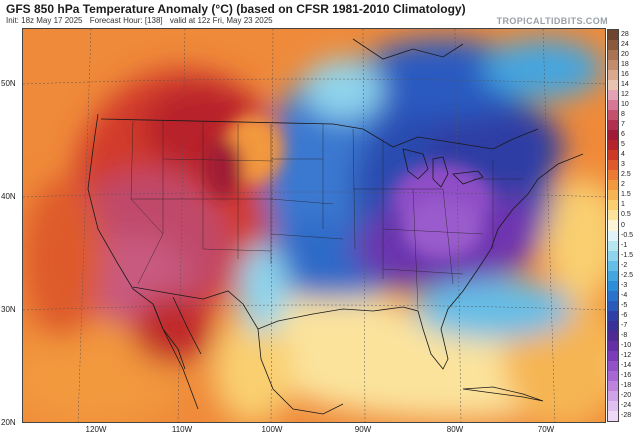 The width and height of the screenshot is (640, 435). What do you see at coordinates (626, 195) in the screenshot?
I see `color-scale-label: 1.5` at bounding box center [626, 195].